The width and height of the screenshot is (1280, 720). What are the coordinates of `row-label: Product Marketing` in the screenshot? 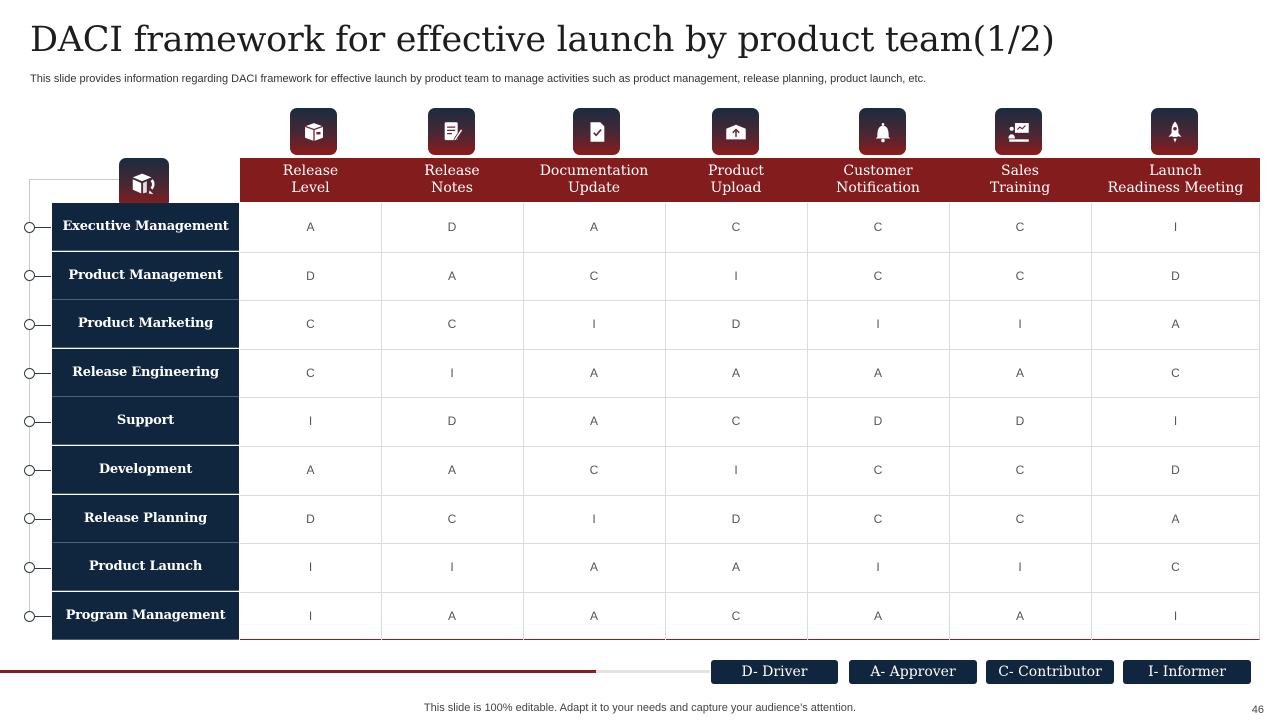 It's located at (145, 324).